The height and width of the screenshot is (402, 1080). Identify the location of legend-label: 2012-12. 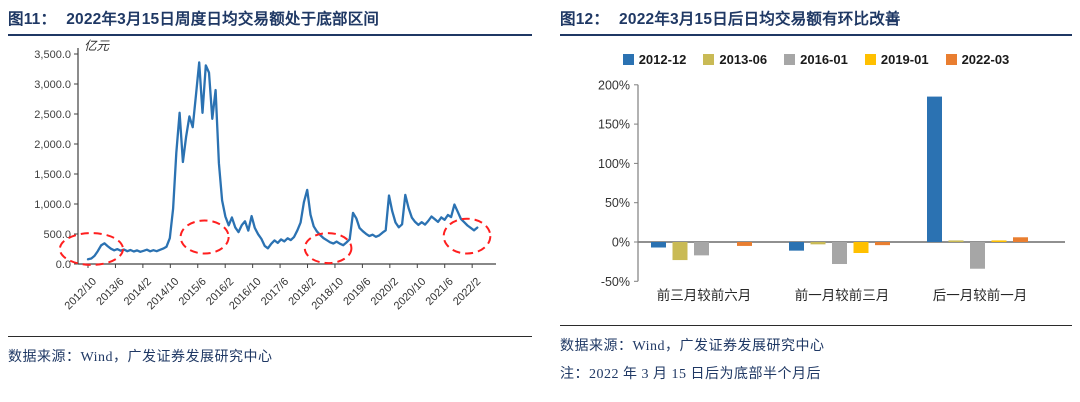
(662, 59).